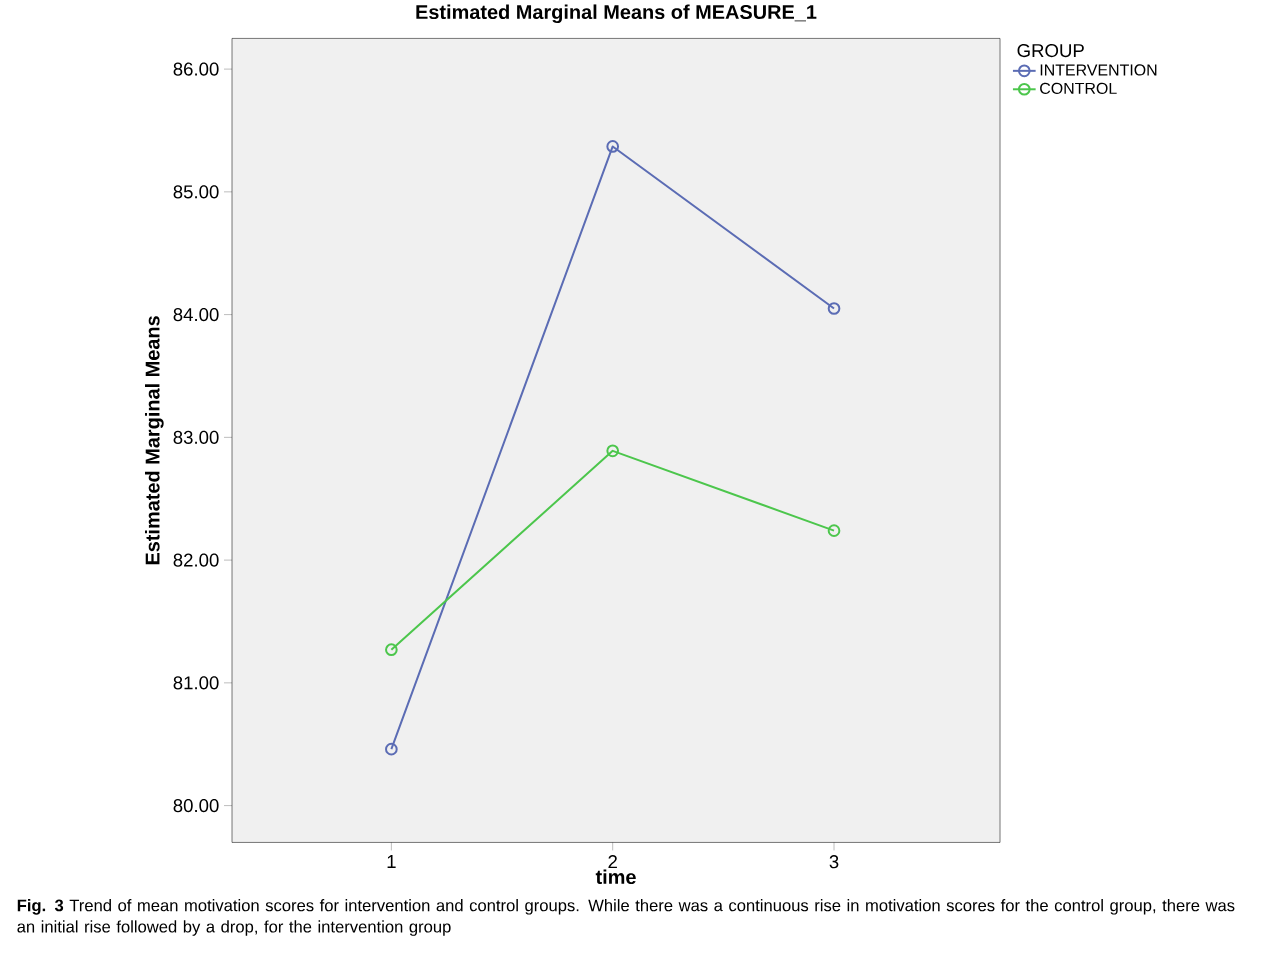  What do you see at coordinates (626, 917) in the screenshot?
I see `text: Fig. 3 Trend of mean motivation scores for intervention and control groups. While there was a continuous rise in motivation scores for the control group, there was an initial rise followed by a drop, for the intervention group` at bounding box center [626, 917].